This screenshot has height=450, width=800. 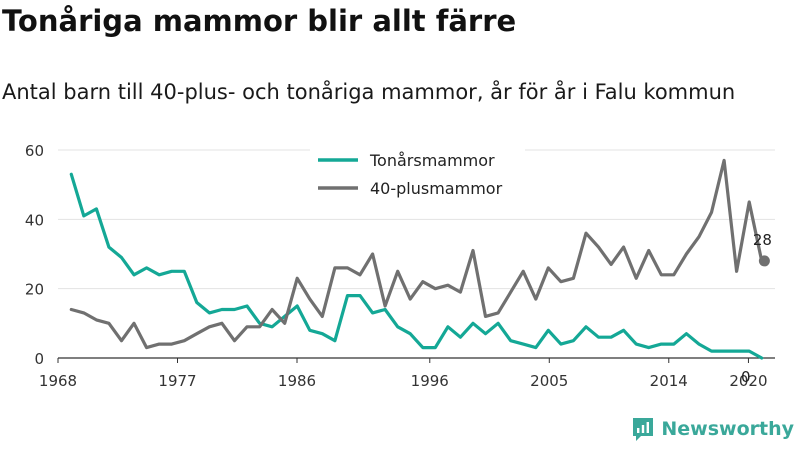 What do you see at coordinates (259, 21) in the screenshot?
I see `chart-title: Tonåriga mammor blir allt färre` at bounding box center [259, 21].